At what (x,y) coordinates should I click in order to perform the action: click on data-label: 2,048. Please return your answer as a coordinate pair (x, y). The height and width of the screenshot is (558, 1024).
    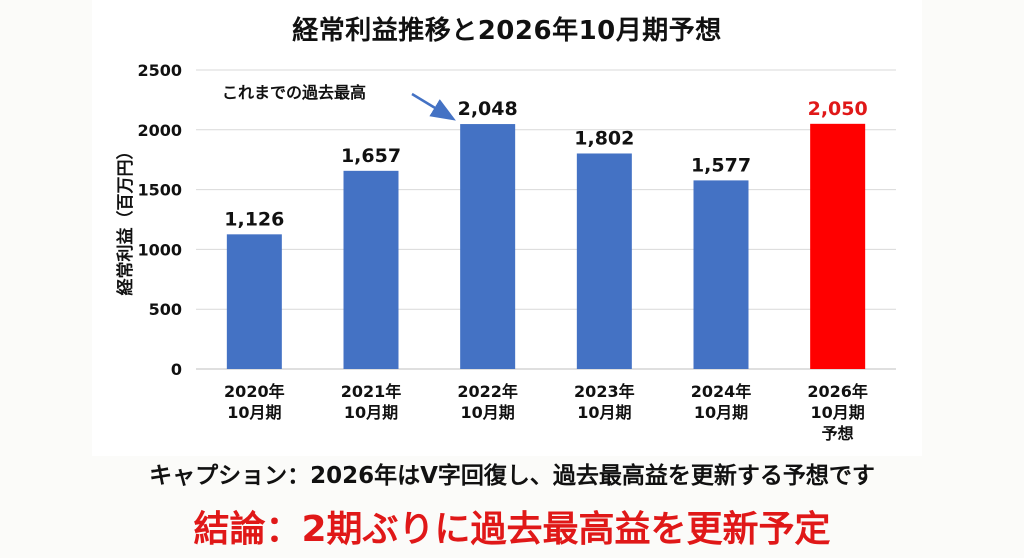
    Looking at the image, I should click on (488, 109).